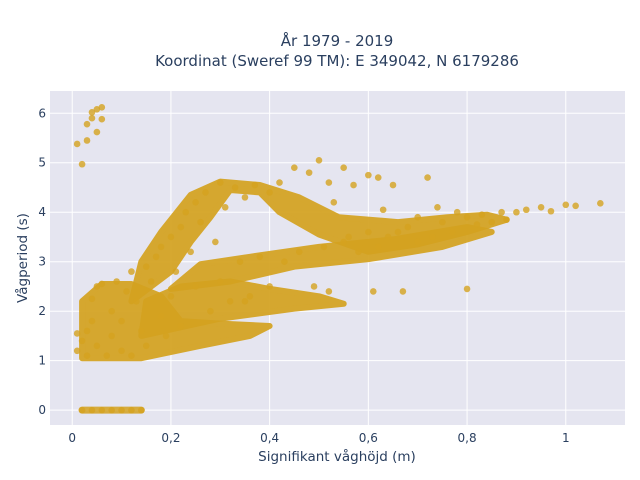 The width and height of the screenshot is (640, 480). Describe the element at coordinates (337, 40) in the screenshot. I see `chart-title: År 1979 - 2019` at that location.